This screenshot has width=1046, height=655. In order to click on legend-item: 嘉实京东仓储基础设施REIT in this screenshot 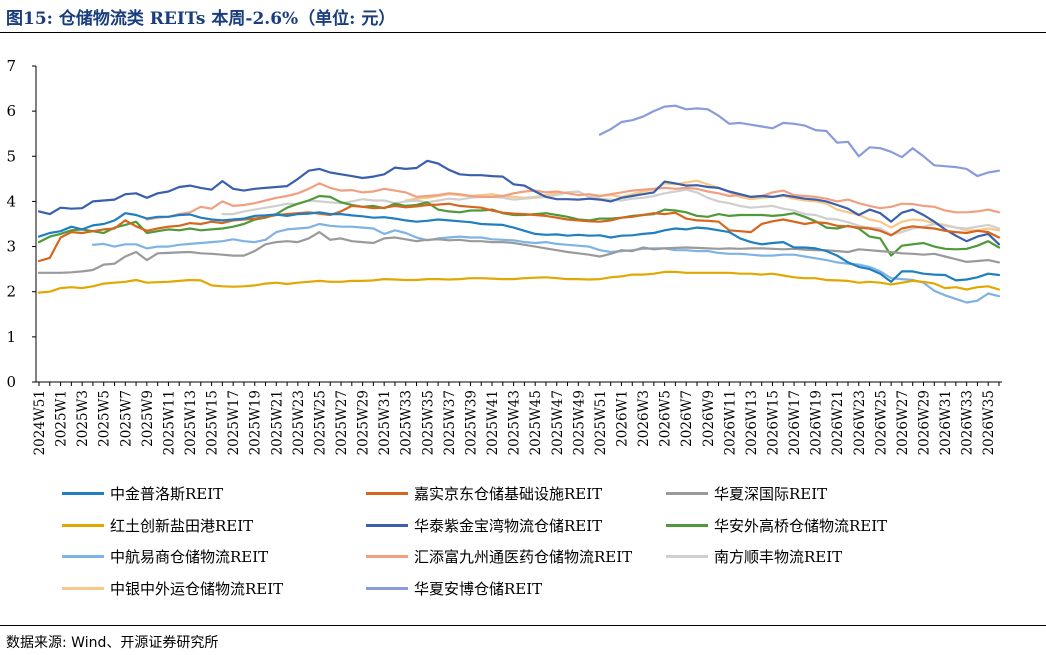, I will do `click(484, 493)`.